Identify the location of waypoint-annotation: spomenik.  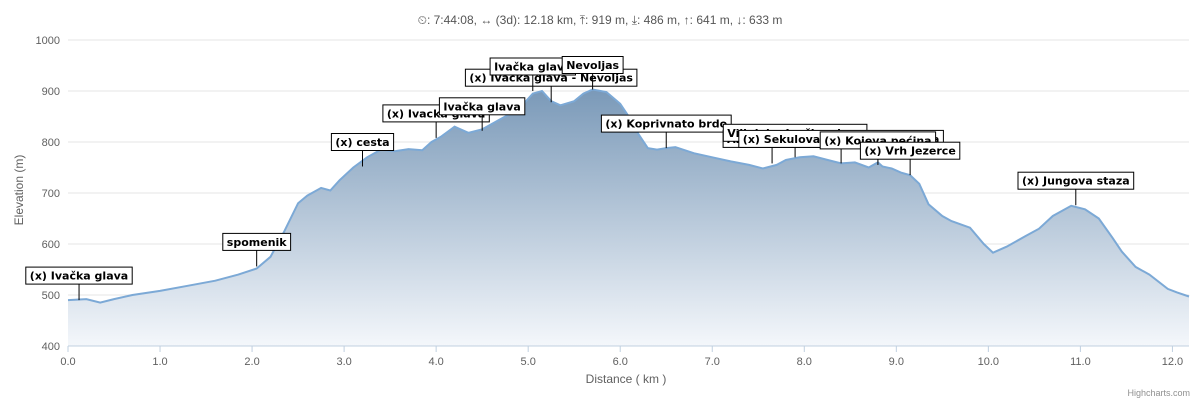
(257, 249).